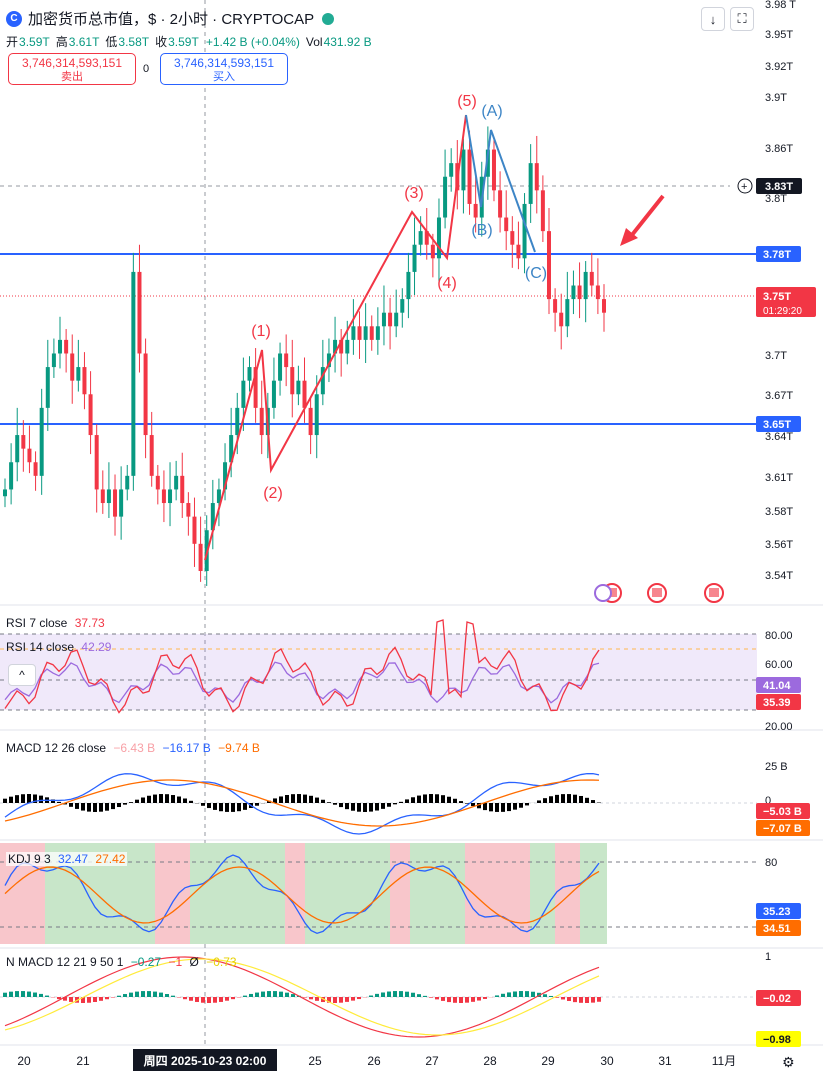  I want to click on nmacd-v3: Ø, so click(194, 962).